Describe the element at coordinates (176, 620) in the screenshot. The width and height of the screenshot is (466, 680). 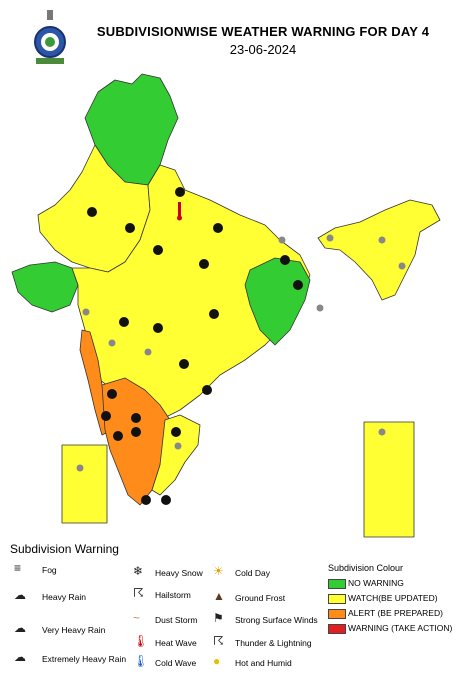
I see `legend-label: Dust Storm` at that location.